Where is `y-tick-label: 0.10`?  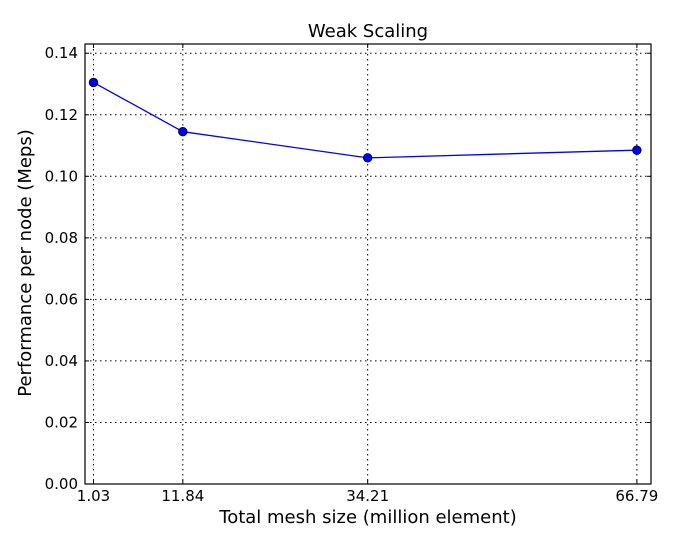
y-tick-label: 0.10 is located at coordinates (61, 176).